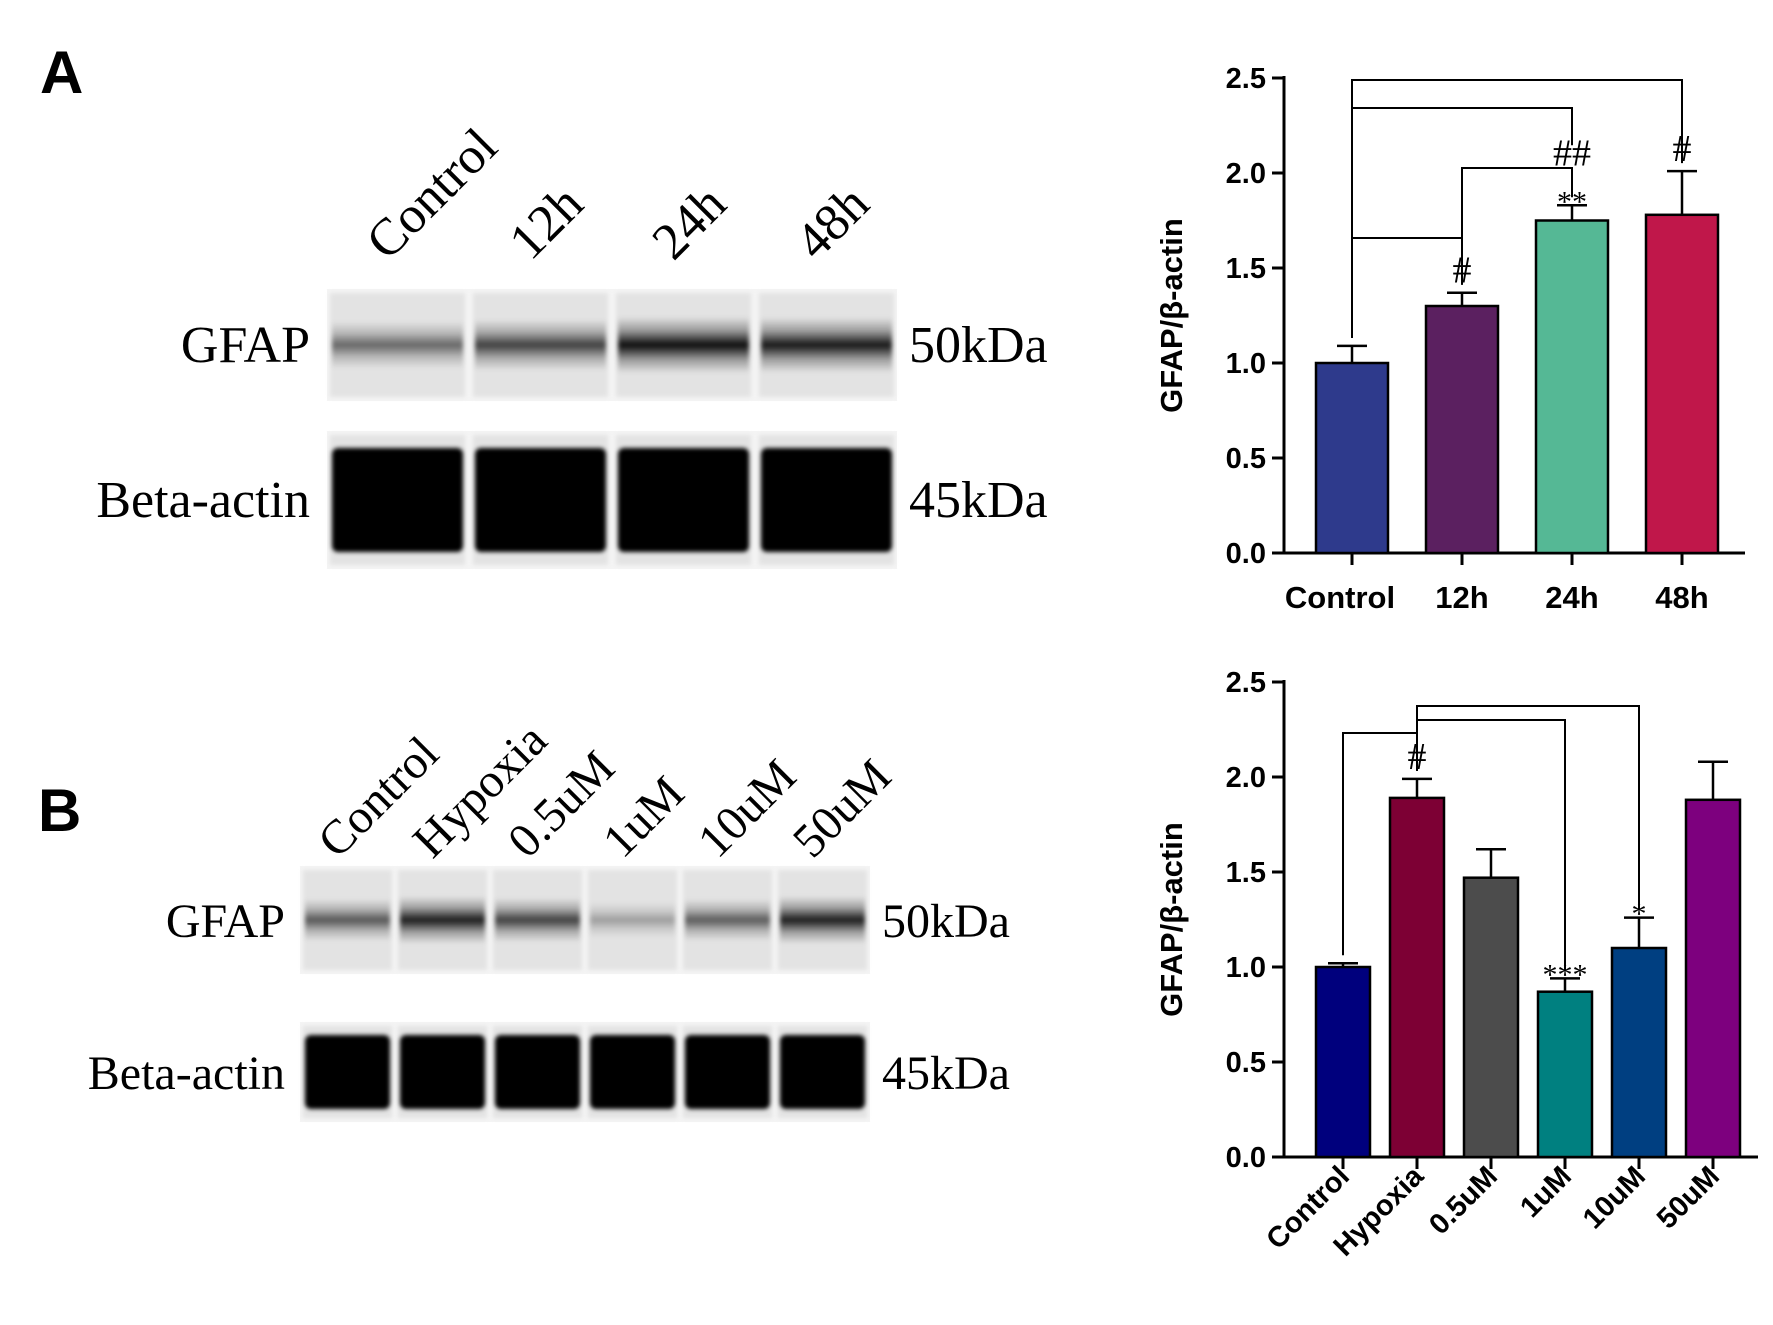  What do you see at coordinates (432, 194) in the screenshot?
I see `lane-label: Control` at bounding box center [432, 194].